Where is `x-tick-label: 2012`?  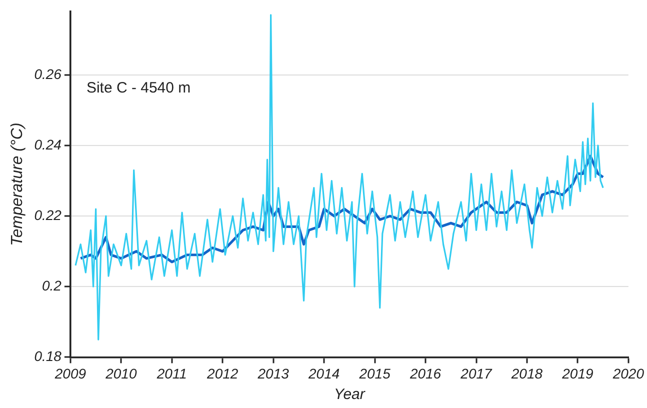 x-tick-label: 2012 is located at coordinates (222, 373).